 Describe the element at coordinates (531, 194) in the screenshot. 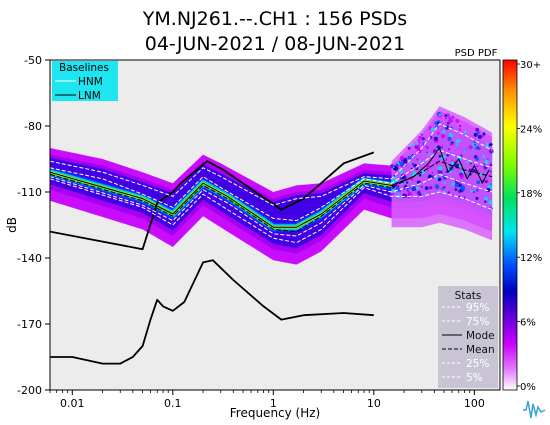

I see `colorbar-tick-label: 18%` at that location.